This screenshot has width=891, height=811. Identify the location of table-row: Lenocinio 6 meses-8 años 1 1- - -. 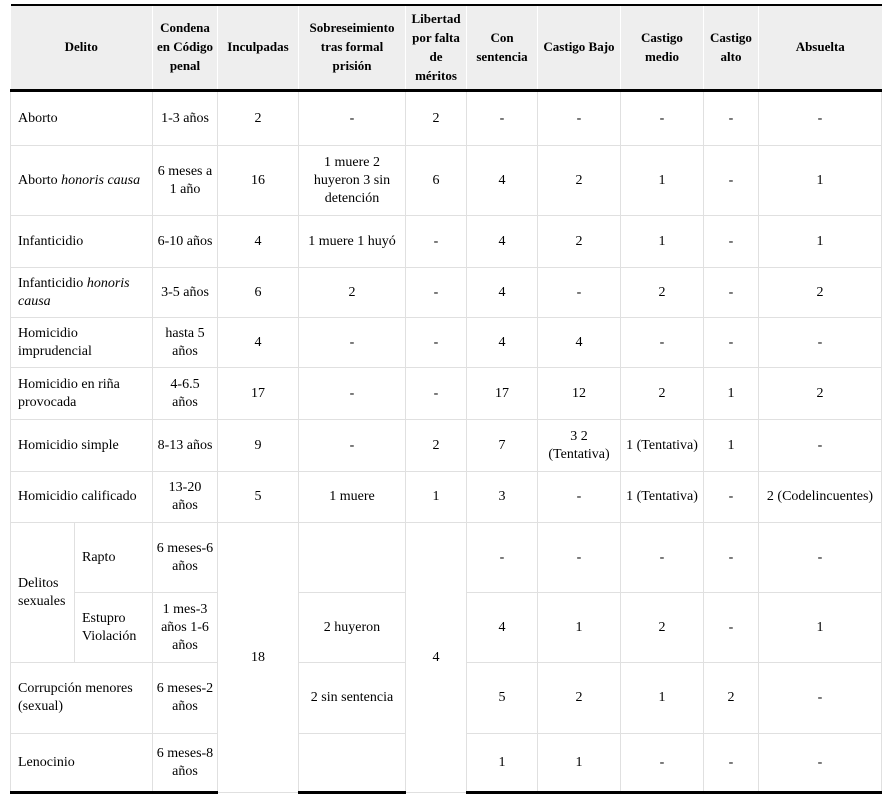
(446, 764).